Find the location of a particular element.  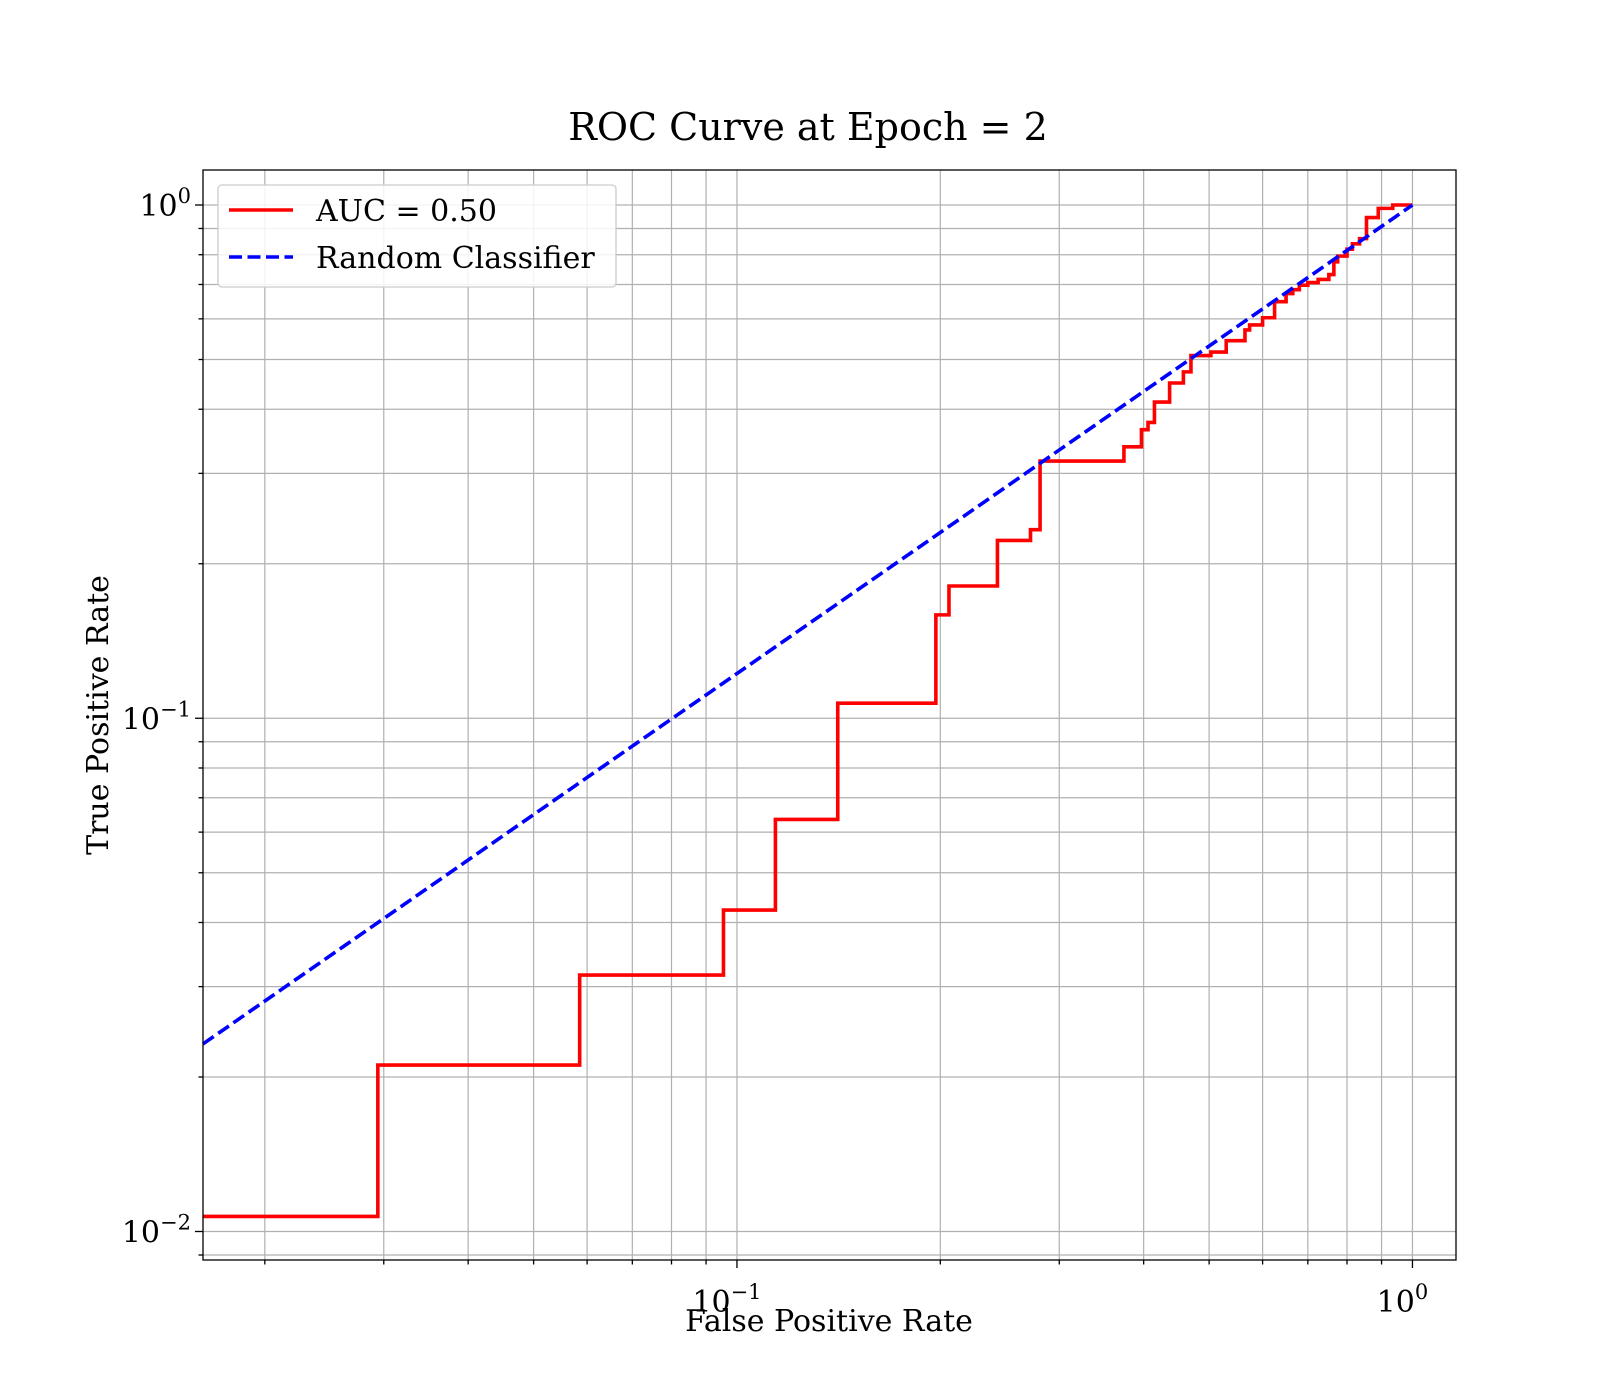

legend-label-auc: AUC = 0.50 is located at coordinates (406, 211).